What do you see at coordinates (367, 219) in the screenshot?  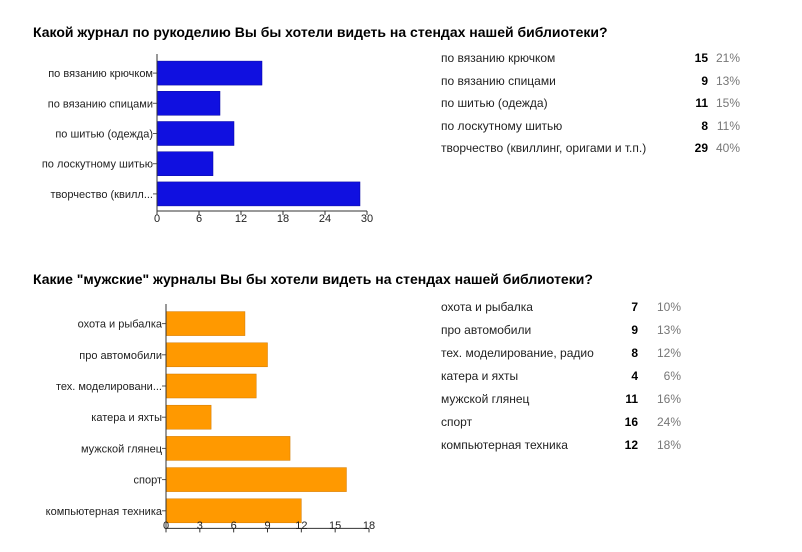 I see `x-tick-label: 30` at bounding box center [367, 219].